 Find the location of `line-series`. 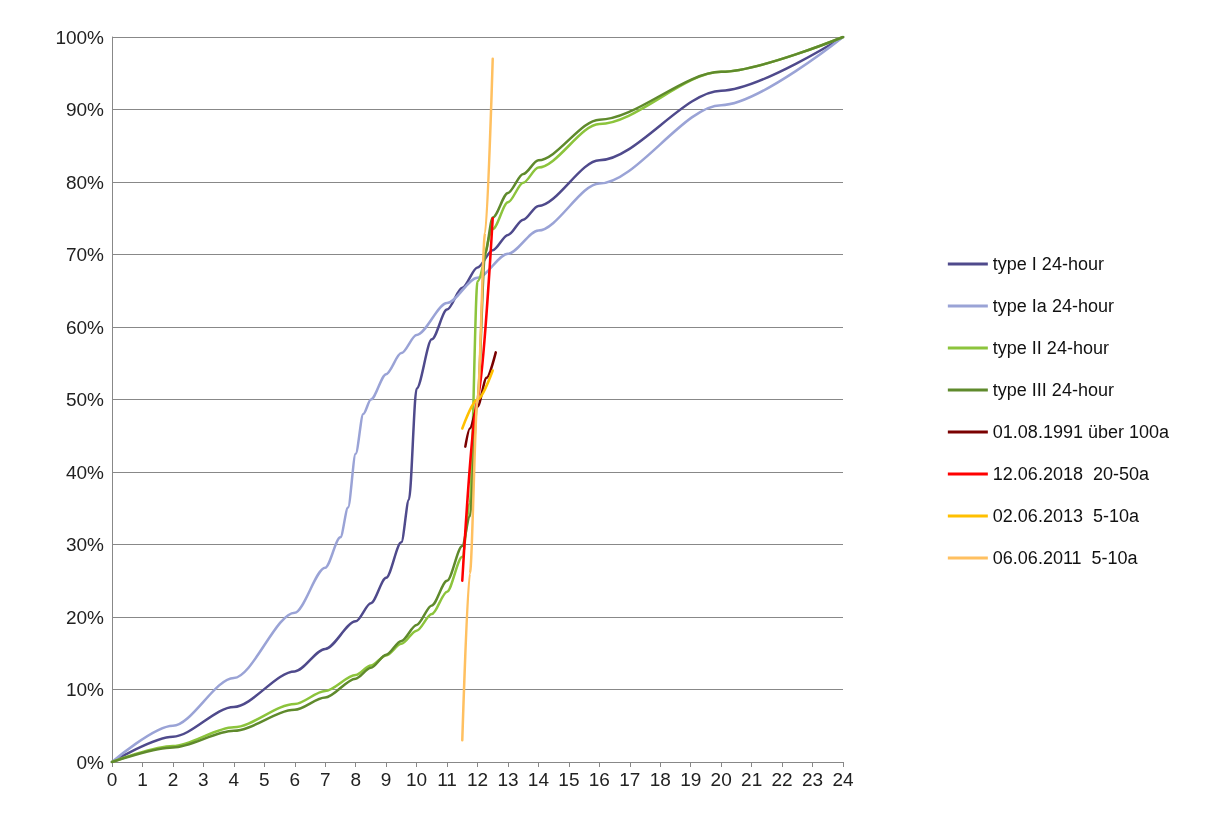

line-series is located at coordinates (477, 399).